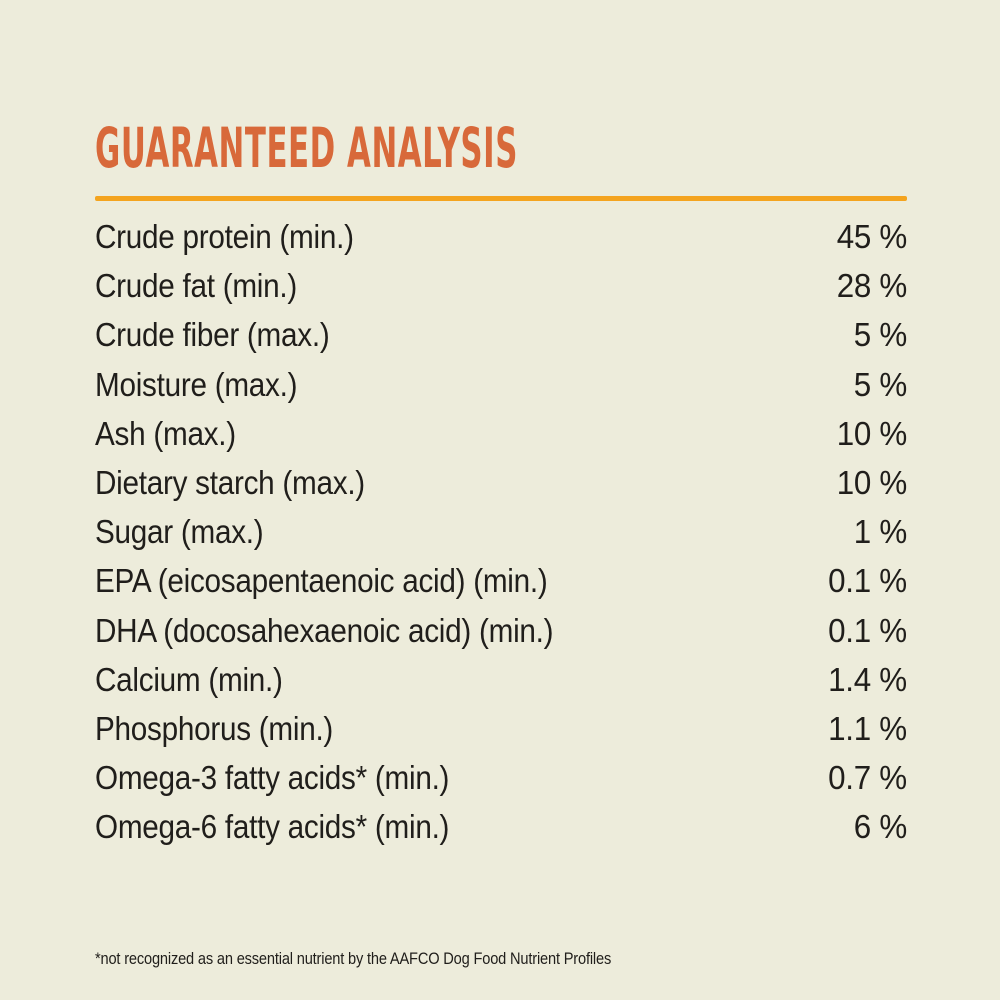  Describe the element at coordinates (867, 679) in the screenshot. I see `nutrient-value: 1.4 %` at that location.